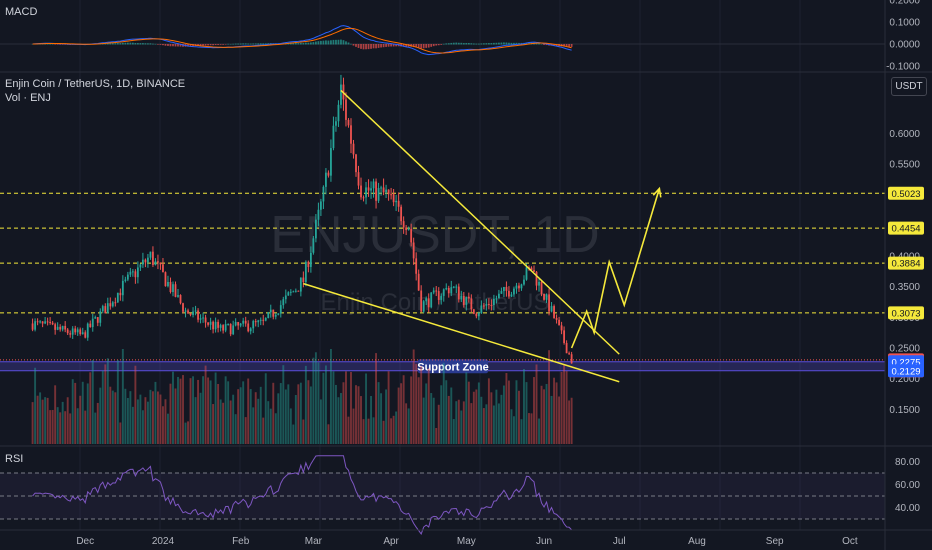 The width and height of the screenshot is (932, 550). I want to click on time-tick-label: Jul, so click(619, 541).